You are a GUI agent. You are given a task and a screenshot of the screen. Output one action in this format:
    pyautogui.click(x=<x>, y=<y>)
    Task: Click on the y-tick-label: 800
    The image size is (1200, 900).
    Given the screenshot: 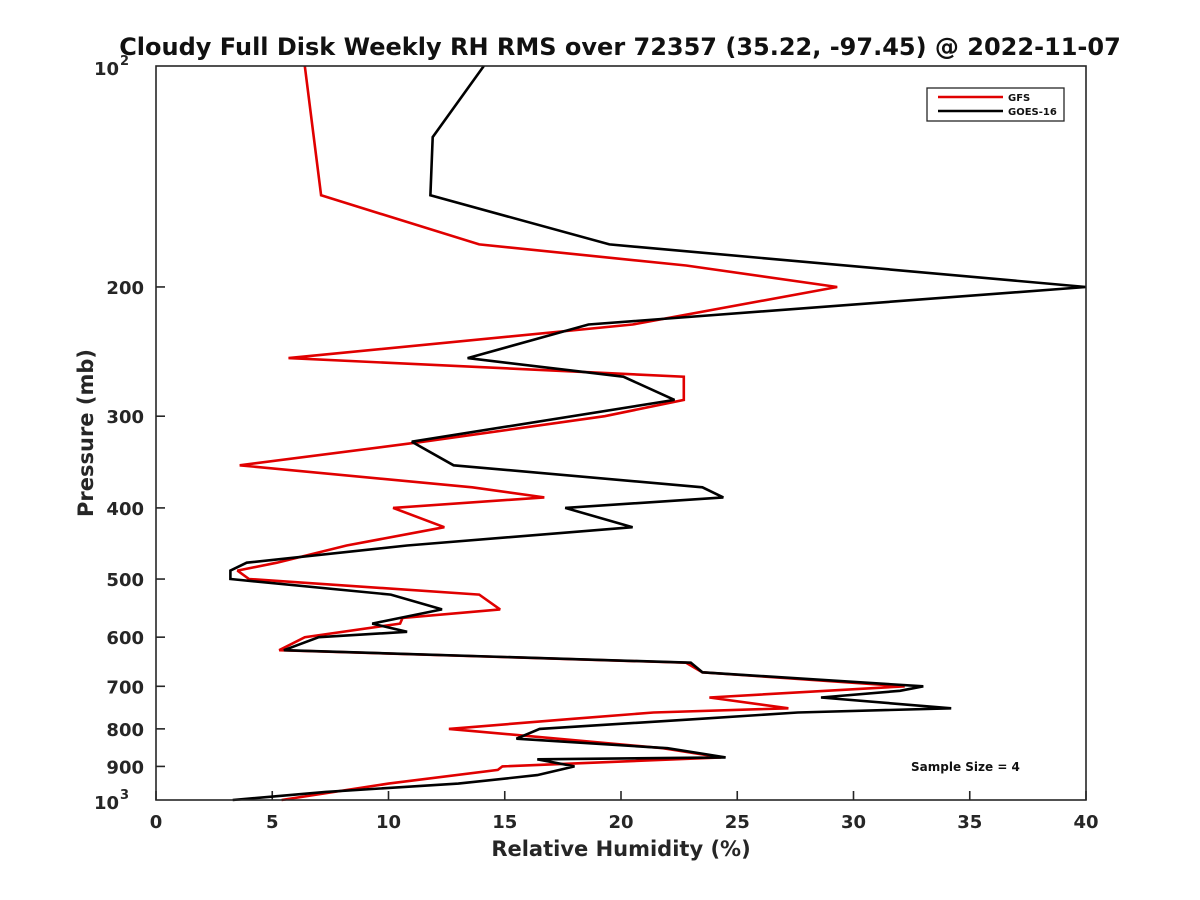 What is the action you would take?
    pyautogui.click(x=125, y=730)
    